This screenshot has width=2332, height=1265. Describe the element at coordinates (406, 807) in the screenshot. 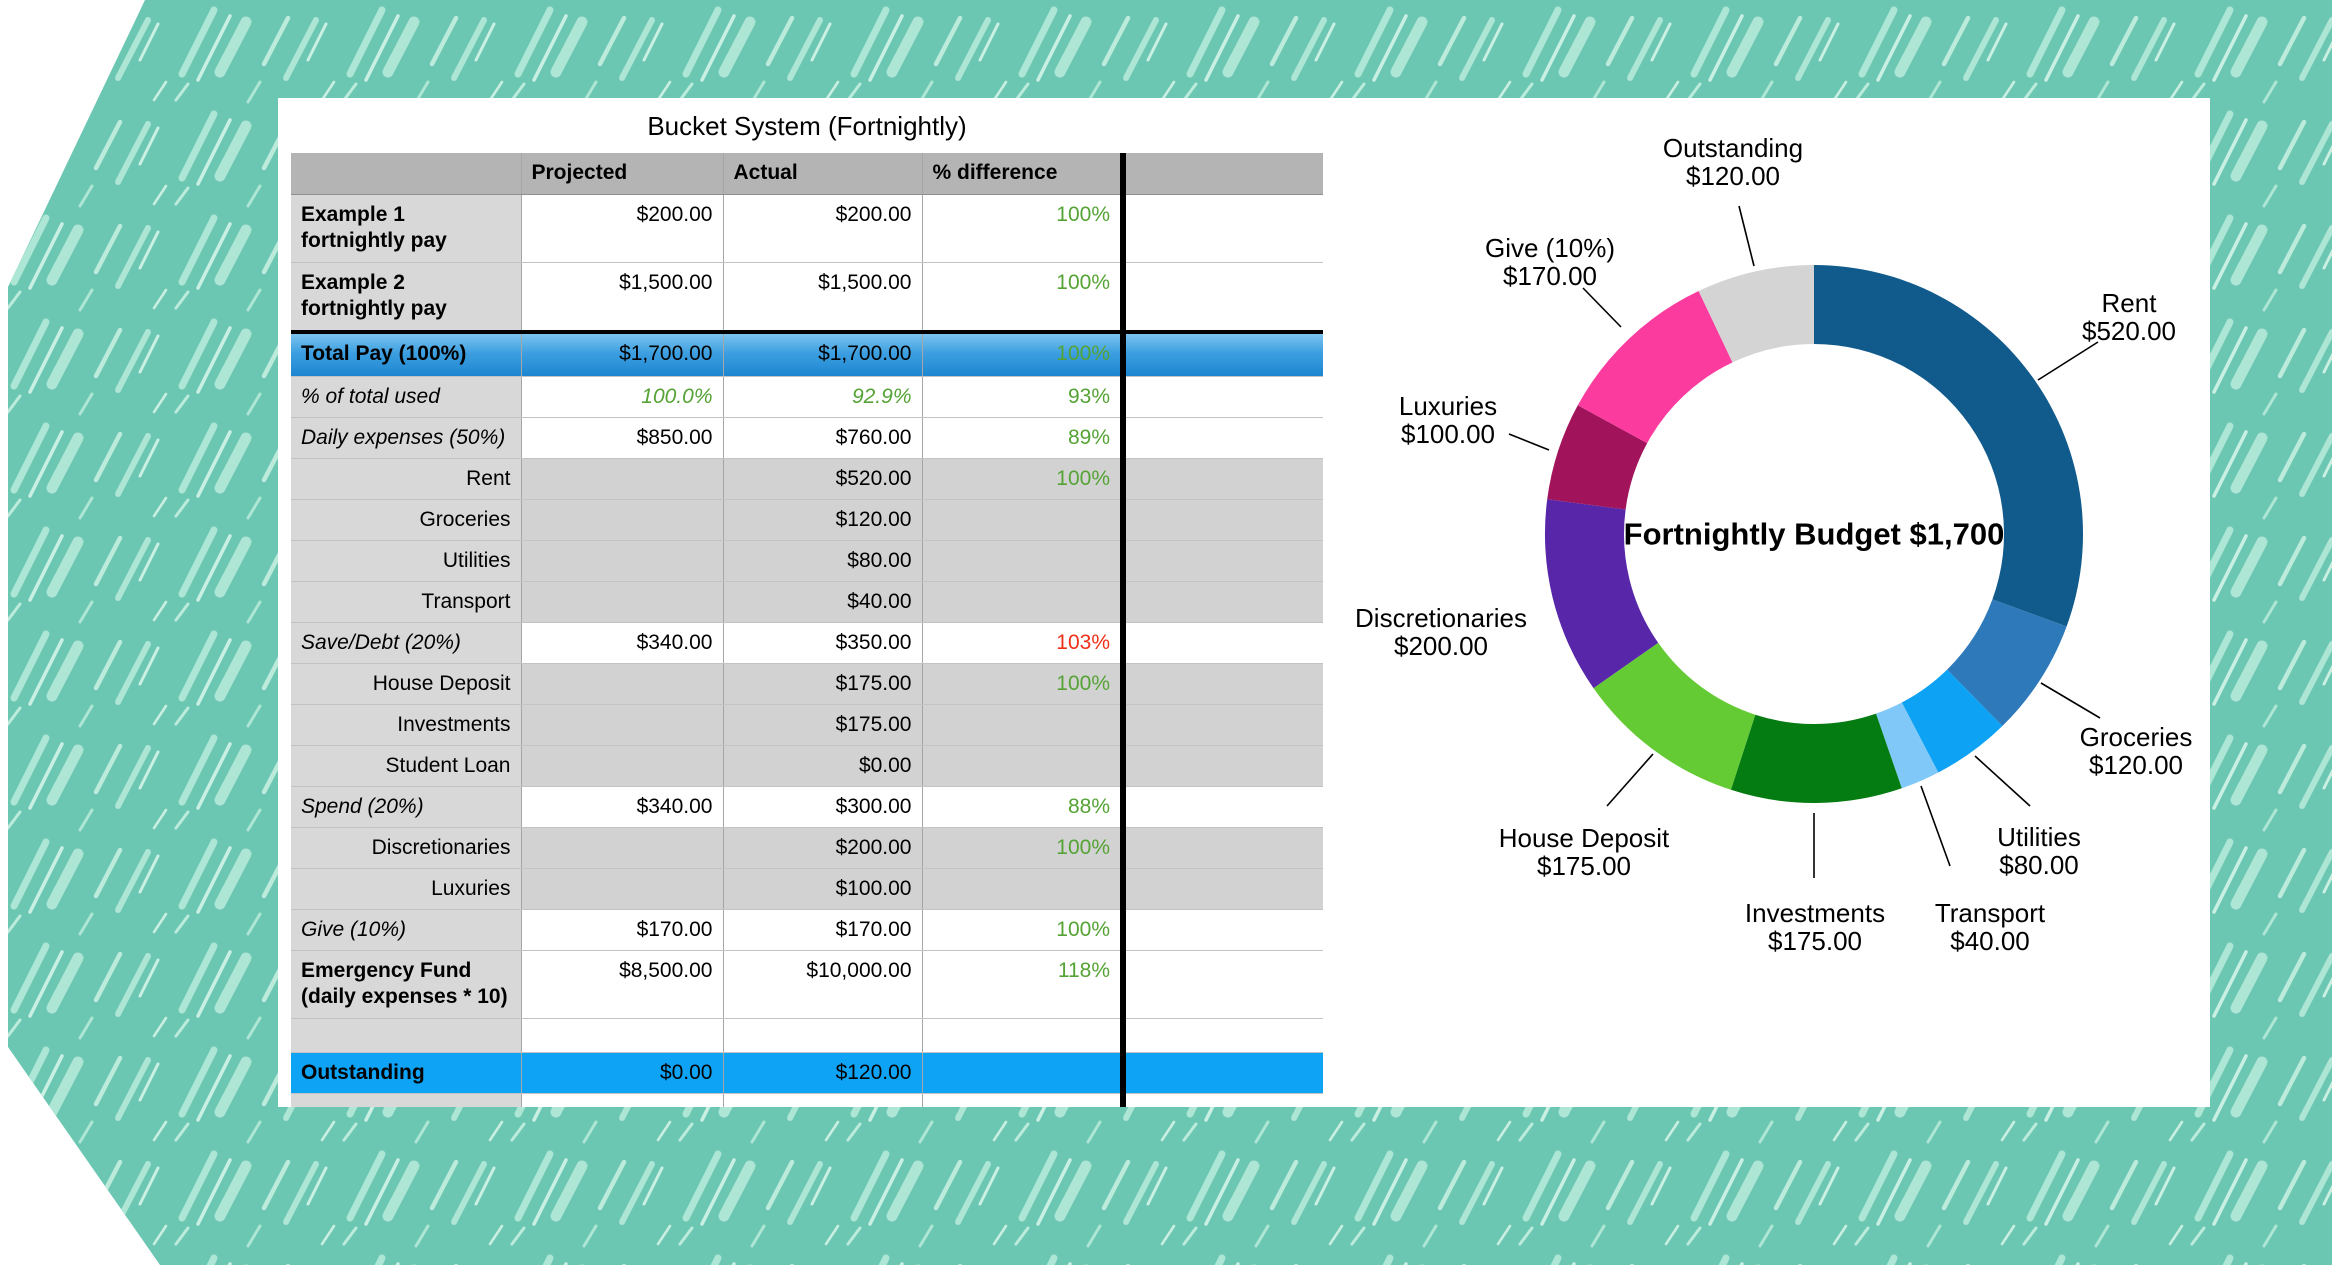

I see `cell-label: Spend (20%)` at that location.